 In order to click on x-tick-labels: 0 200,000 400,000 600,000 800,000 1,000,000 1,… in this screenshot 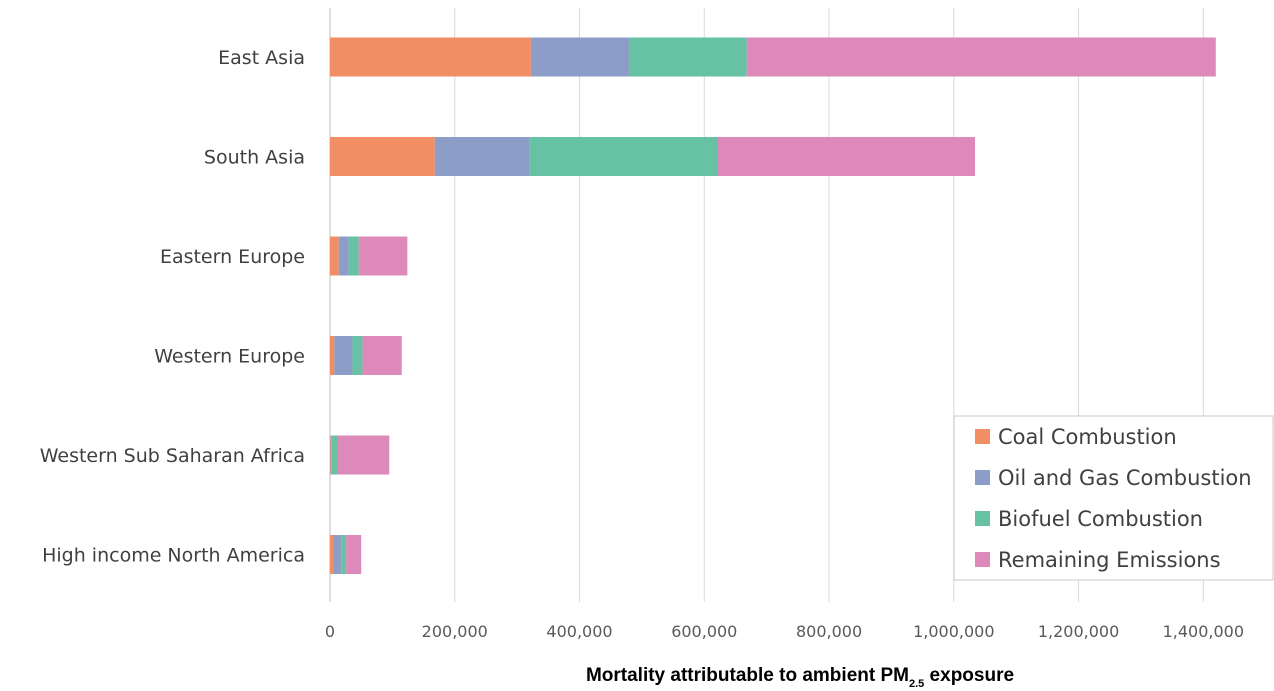, I will do `click(784, 631)`.